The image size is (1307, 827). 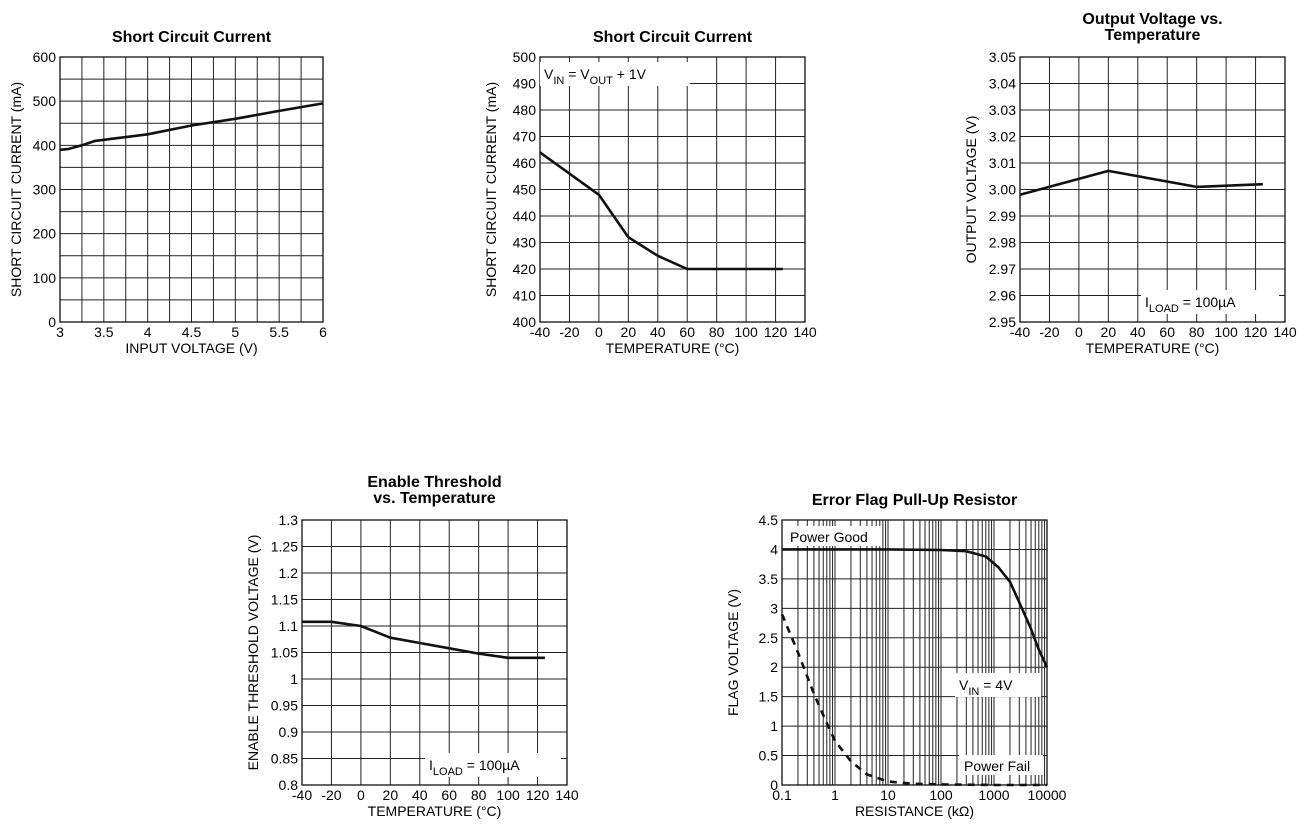 I want to click on annotation-text: VIN = VOUT + 1V, so click(x=595, y=76).